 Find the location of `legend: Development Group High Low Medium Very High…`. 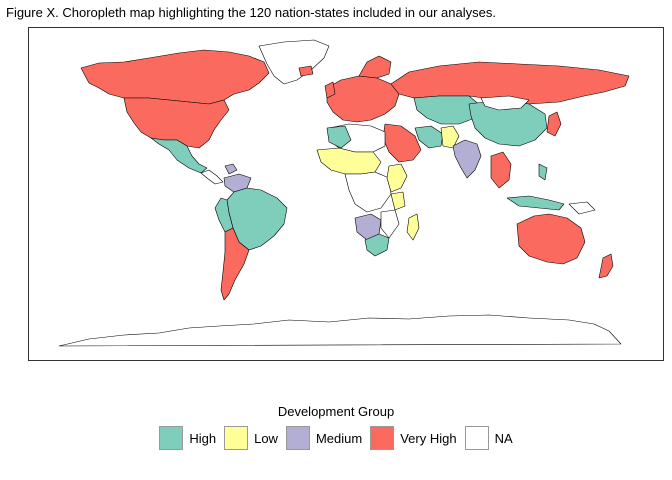

legend: Development Group High Low Medium Very High… is located at coordinates (336, 427).